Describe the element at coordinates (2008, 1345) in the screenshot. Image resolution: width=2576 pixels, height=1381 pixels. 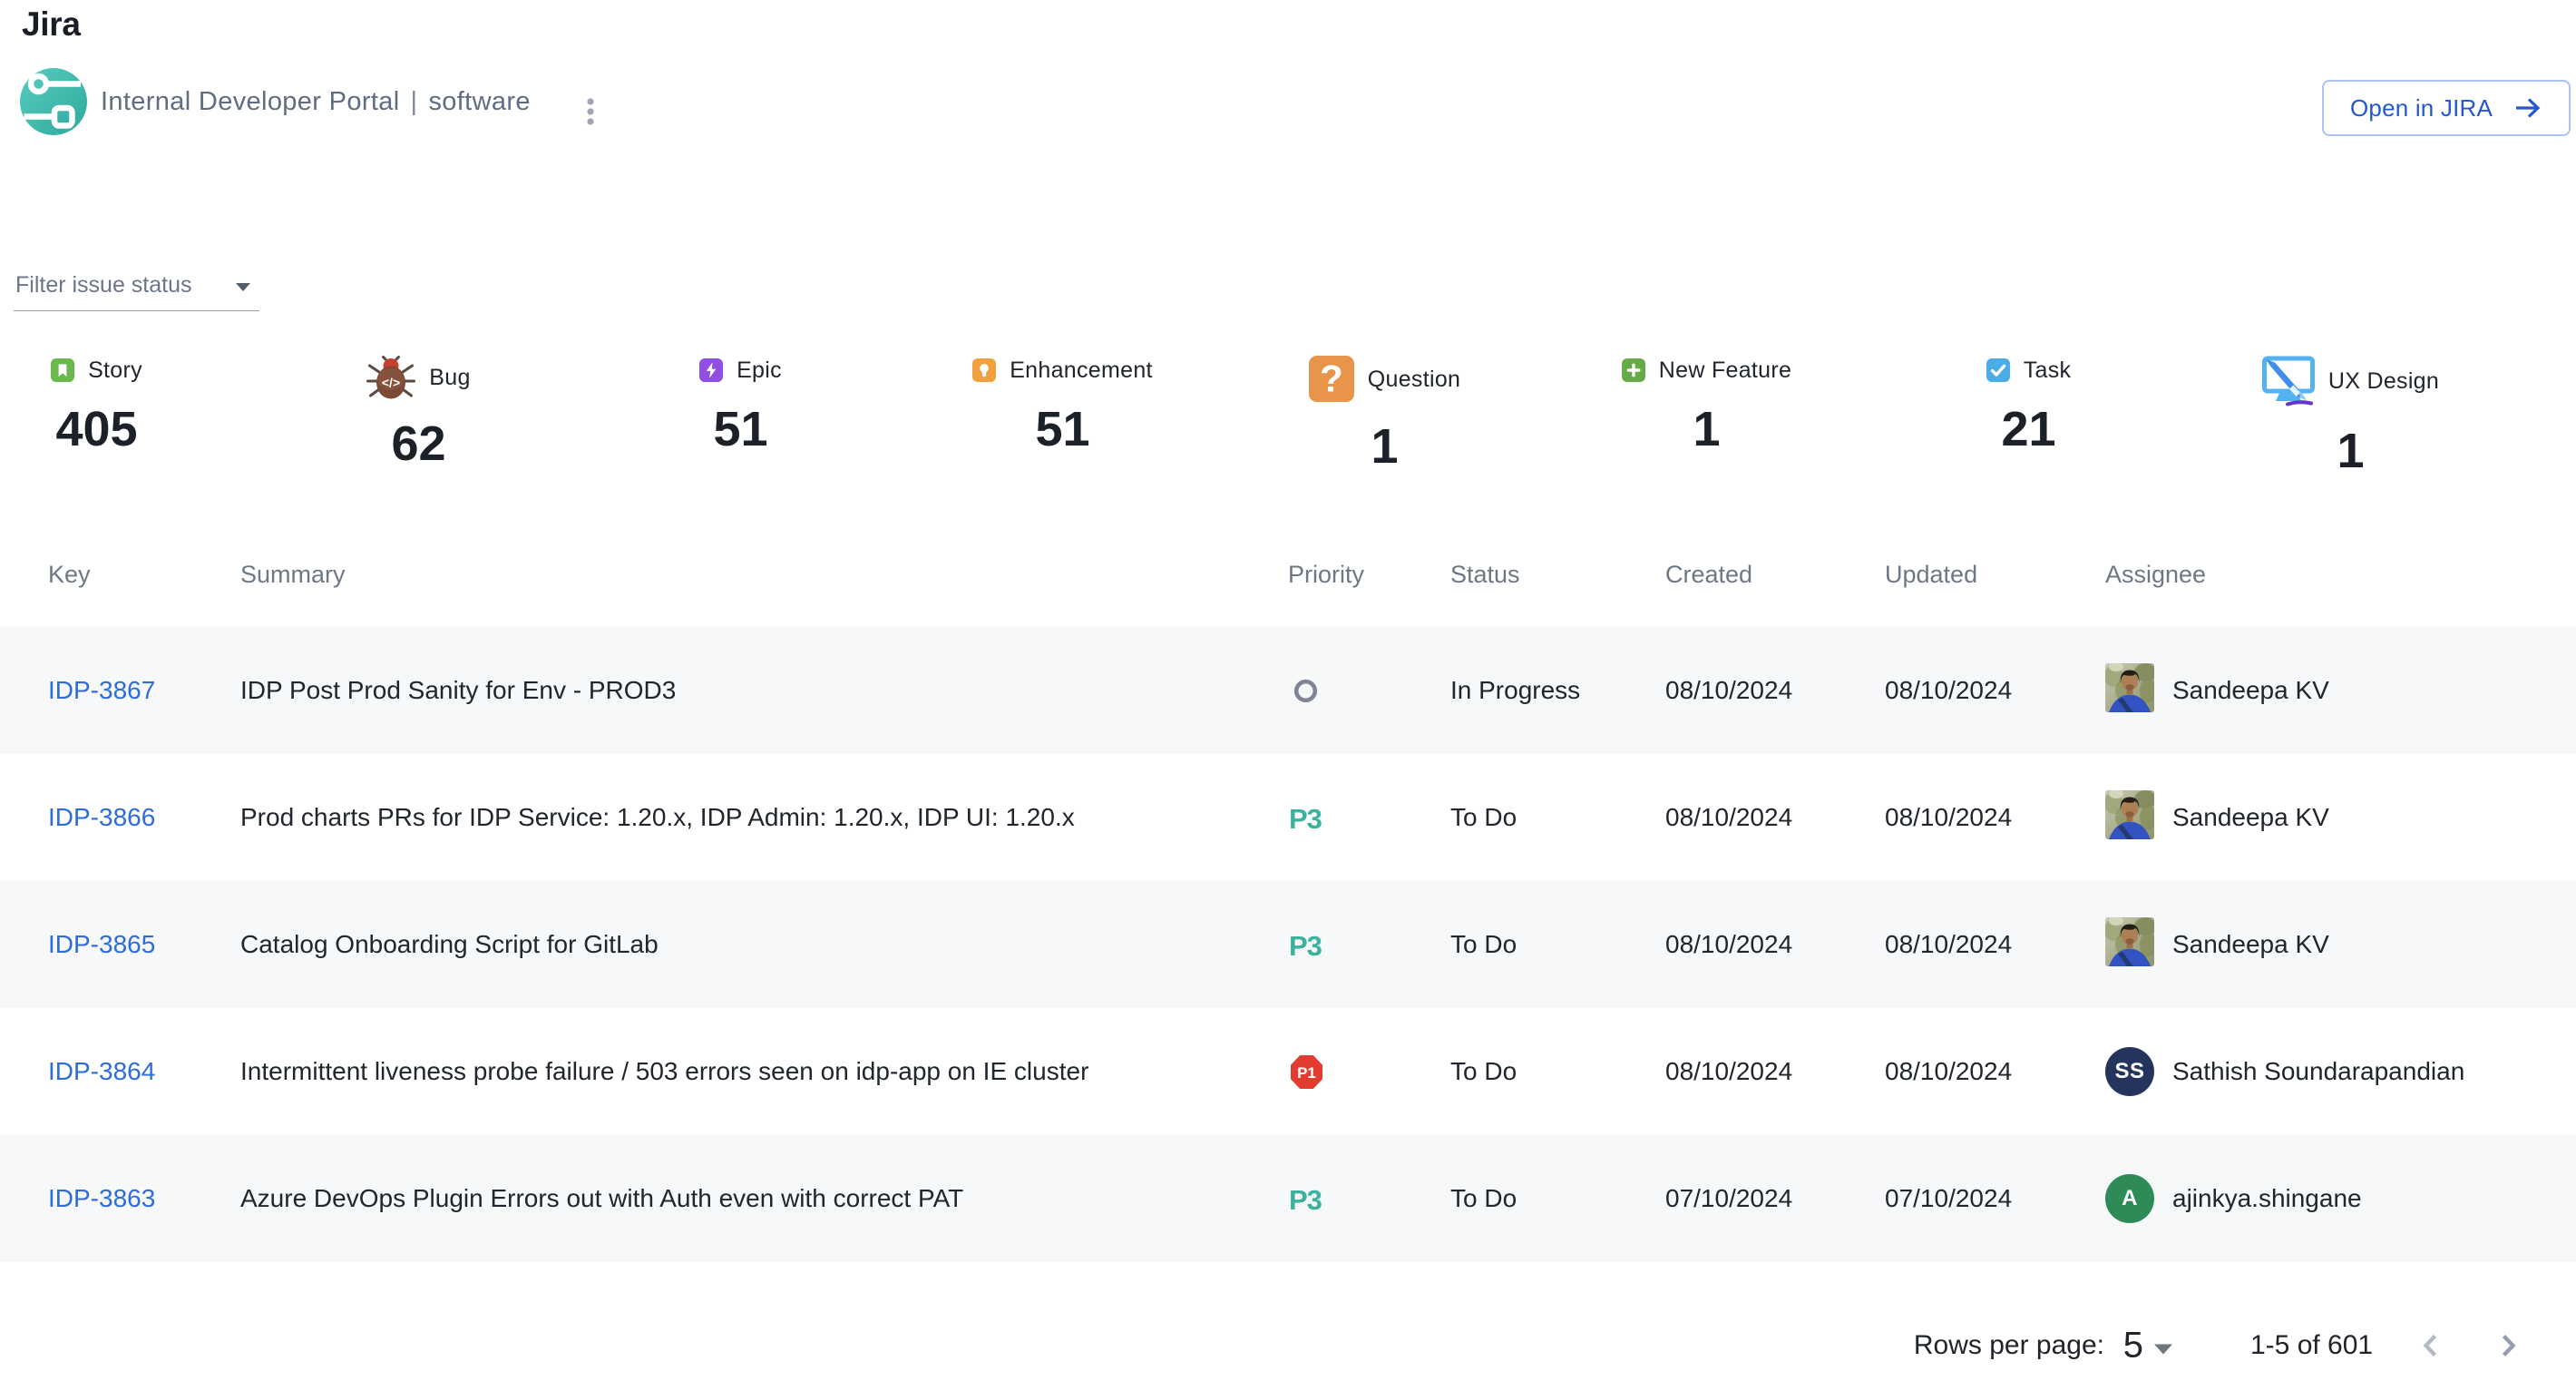
I see `rows-per-page-label: Rows per page:` at that location.